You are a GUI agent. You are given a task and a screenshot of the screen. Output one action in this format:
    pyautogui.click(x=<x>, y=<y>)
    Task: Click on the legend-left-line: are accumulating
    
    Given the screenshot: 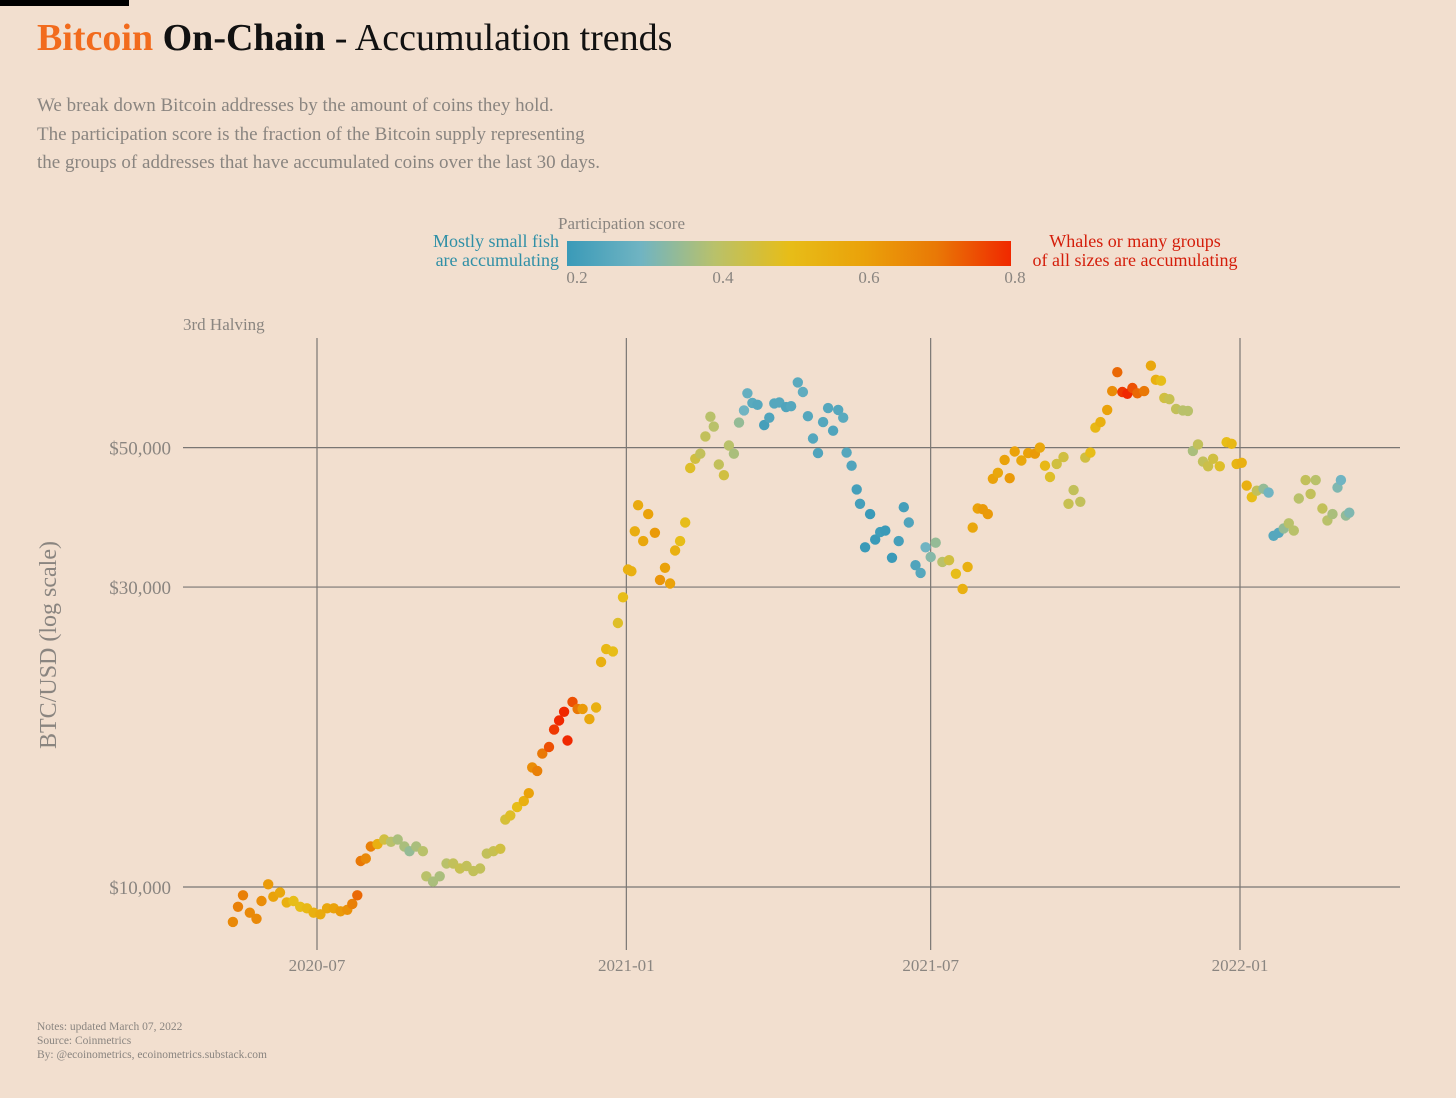 What is the action you would take?
    pyautogui.click(x=497, y=260)
    